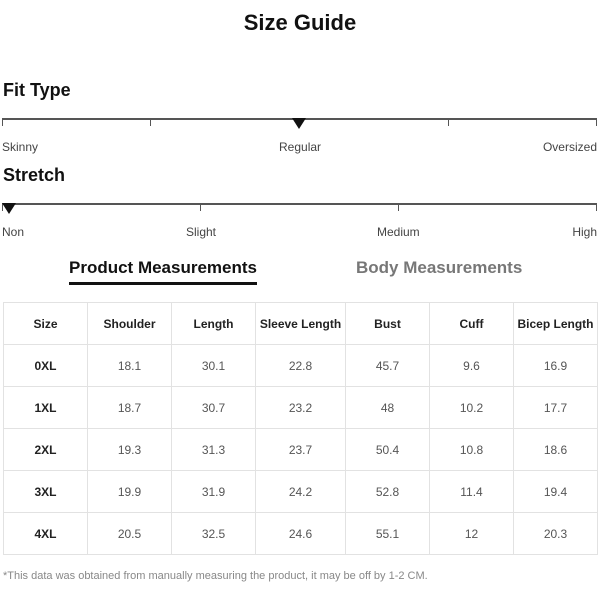 The width and height of the screenshot is (600, 600). What do you see at coordinates (37, 90) in the screenshot?
I see `fit-type-label: Fit Type` at bounding box center [37, 90].